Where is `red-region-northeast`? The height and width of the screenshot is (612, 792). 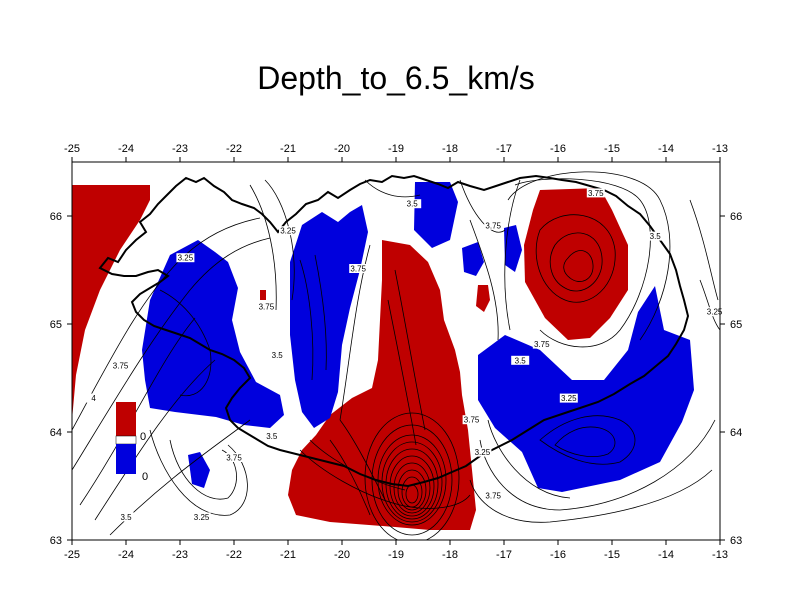
red-region-northeast is located at coordinates (576, 264).